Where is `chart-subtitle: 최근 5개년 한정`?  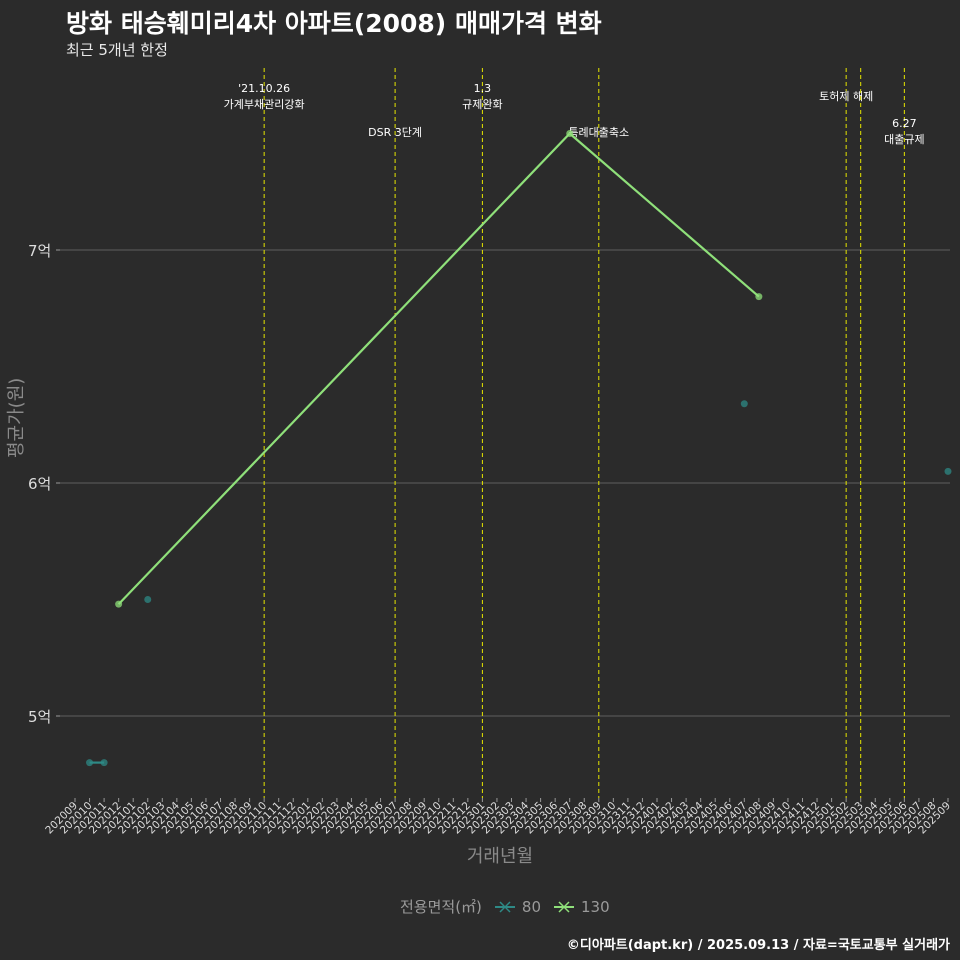
chart-subtitle: 최근 5개년 한정 is located at coordinates (117, 50).